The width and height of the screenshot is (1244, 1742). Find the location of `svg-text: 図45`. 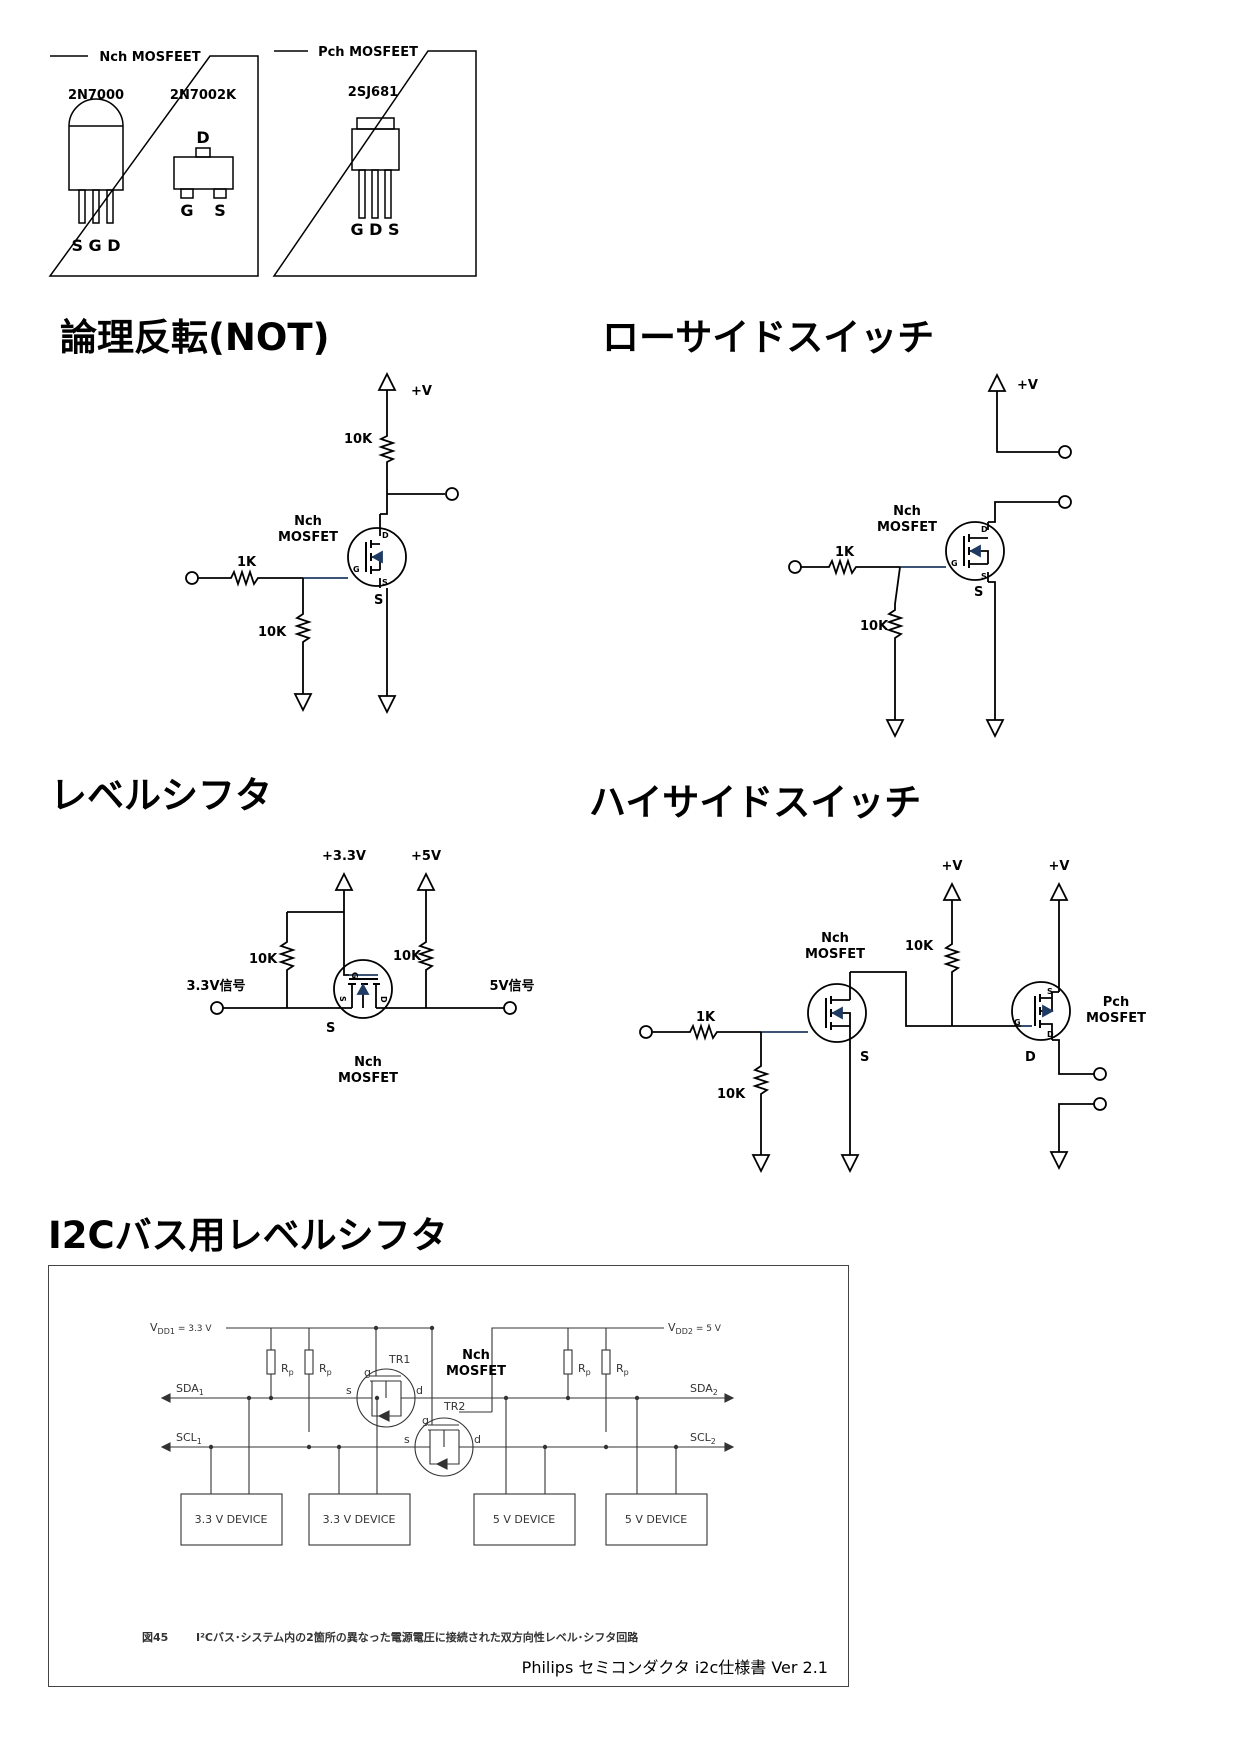

svg-text: 図45 is located at coordinates (155, 1637).